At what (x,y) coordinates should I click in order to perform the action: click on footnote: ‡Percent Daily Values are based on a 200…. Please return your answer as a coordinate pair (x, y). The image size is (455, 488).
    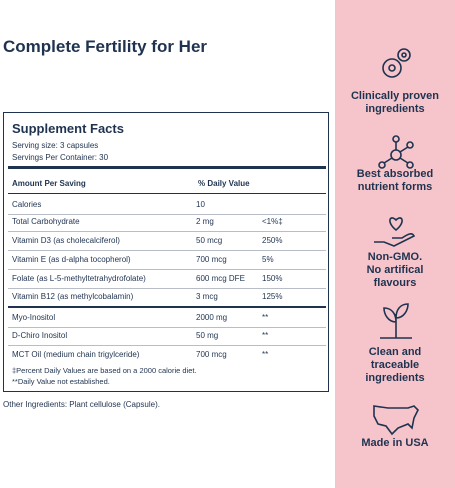
    Looking at the image, I should click on (104, 370).